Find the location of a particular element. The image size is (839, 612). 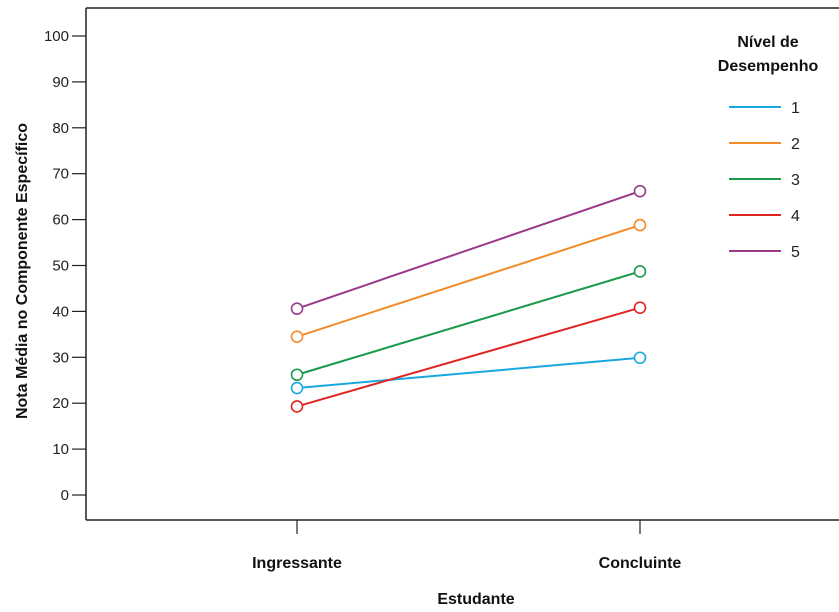

data-point-5-ingressante is located at coordinates (297, 308).